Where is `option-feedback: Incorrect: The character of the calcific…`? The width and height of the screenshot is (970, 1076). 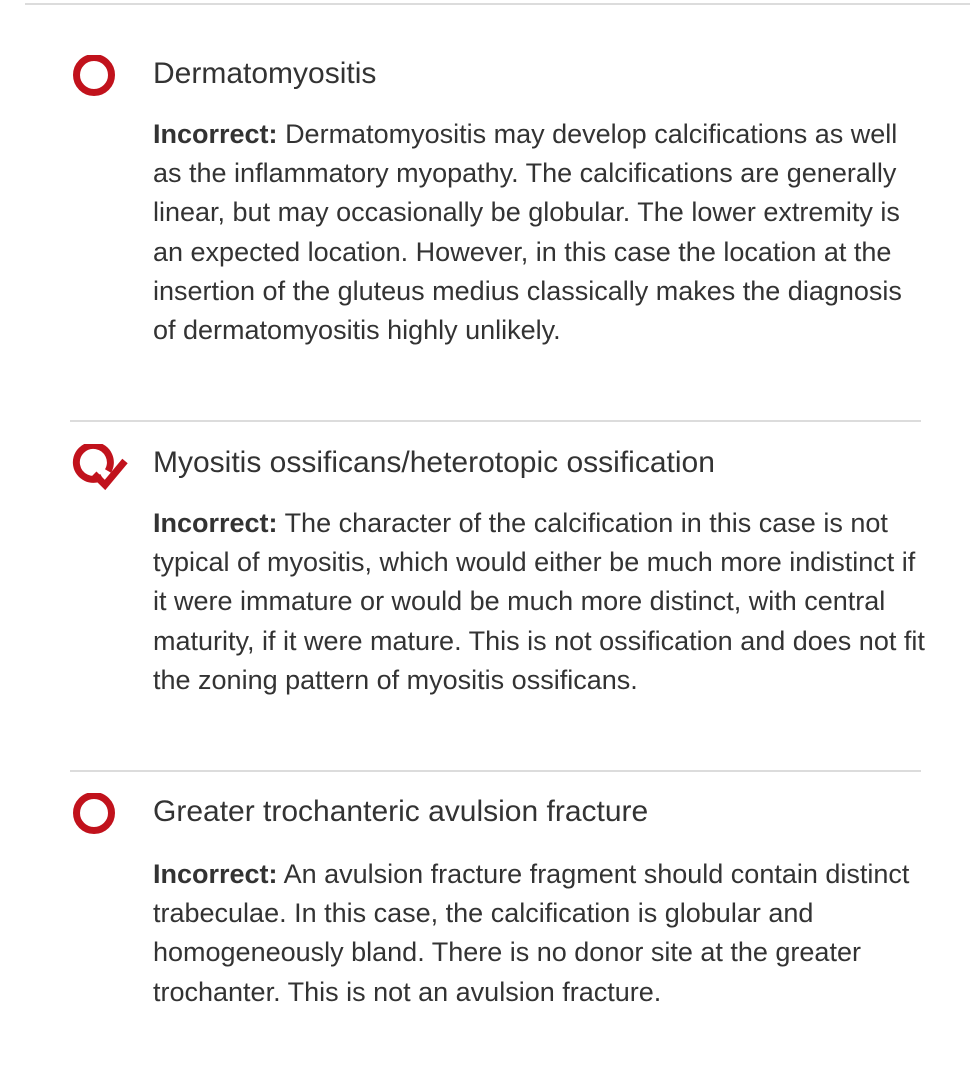 option-feedback: Incorrect: The character of the calcific… is located at coordinates (540, 602).